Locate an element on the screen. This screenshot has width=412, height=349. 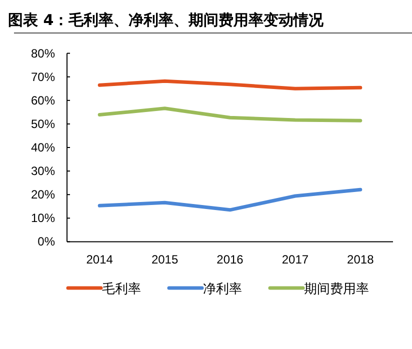
y-tick-label: 50% is located at coordinates (43, 123).